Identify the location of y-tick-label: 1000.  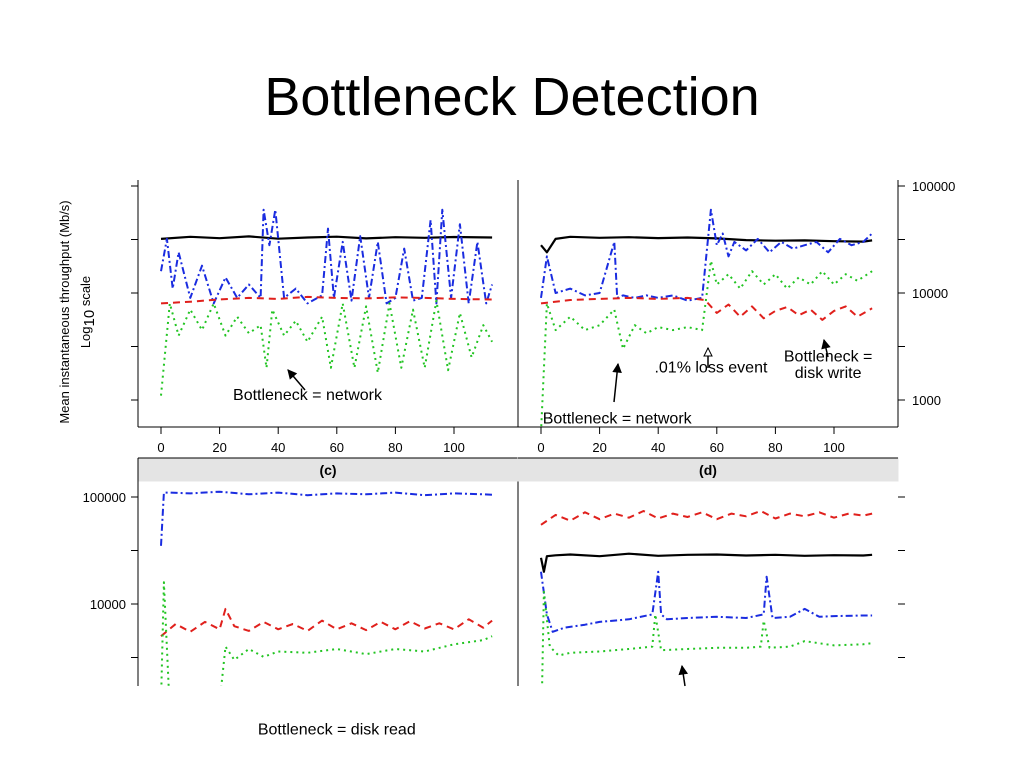
(926, 400).